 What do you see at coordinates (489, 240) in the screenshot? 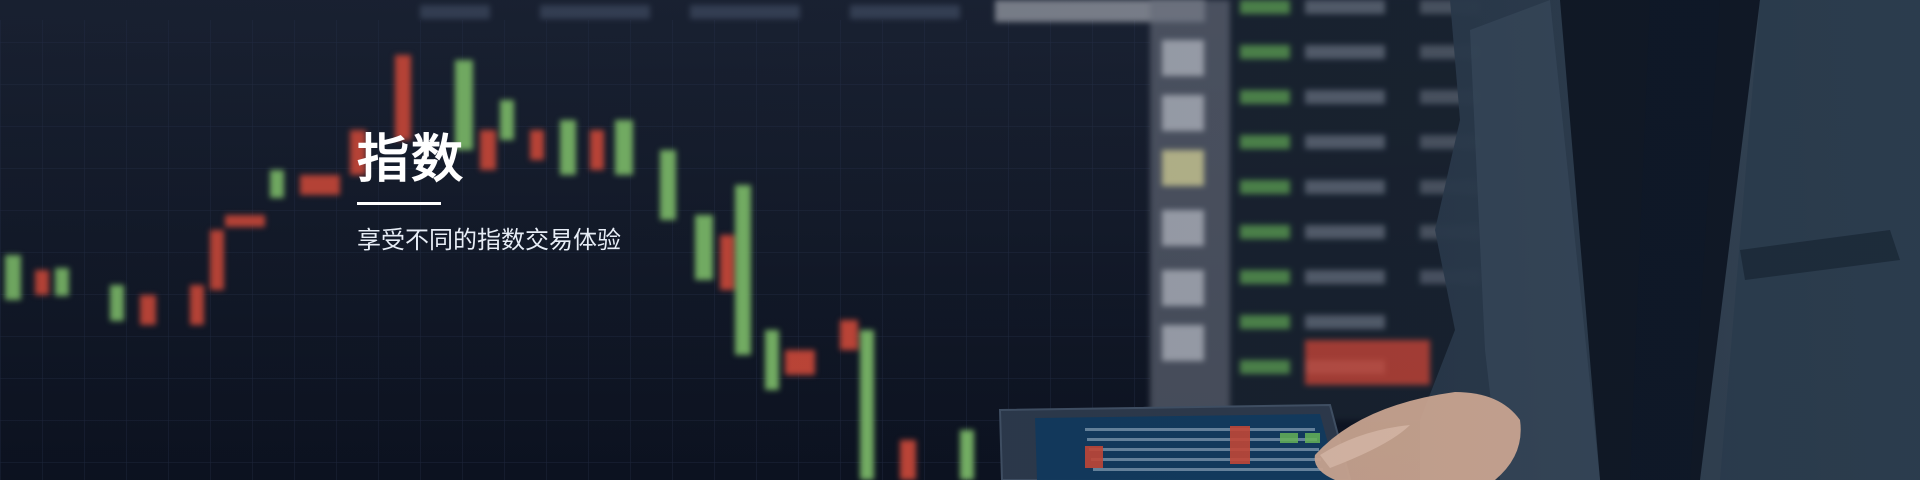
I see `page-subtitle: 享受不同的指数交易体验` at bounding box center [489, 240].